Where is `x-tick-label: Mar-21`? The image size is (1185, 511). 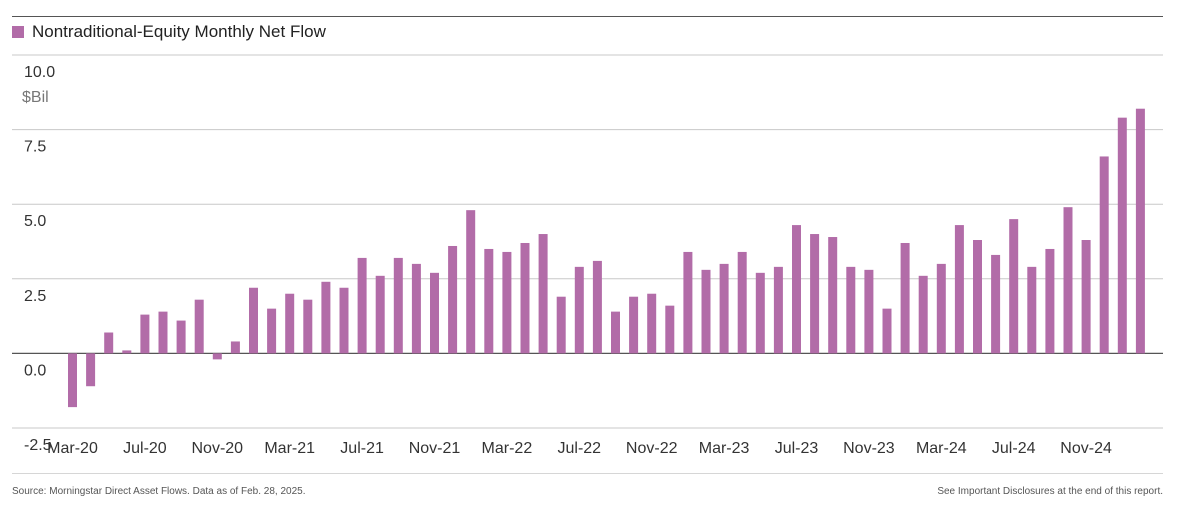 x-tick-label: Mar-21 is located at coordinates (289, 448).